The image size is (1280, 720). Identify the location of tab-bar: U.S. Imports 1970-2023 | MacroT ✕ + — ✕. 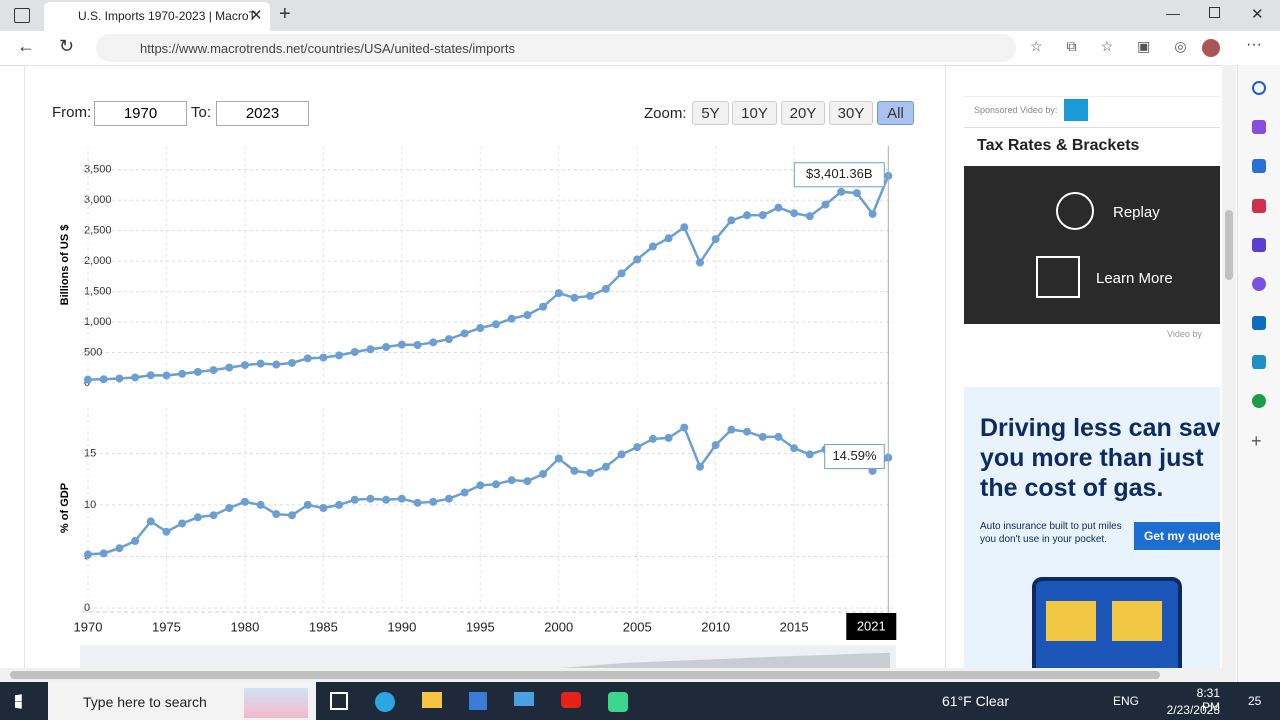
(640, 15).